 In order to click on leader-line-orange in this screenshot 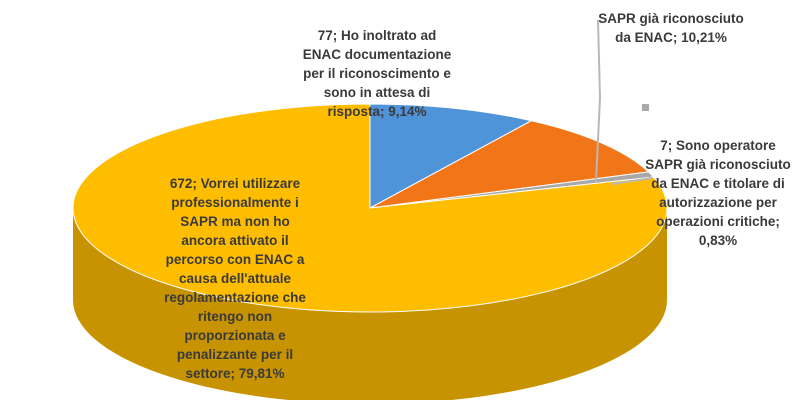, I will do `click(598, 101)`.